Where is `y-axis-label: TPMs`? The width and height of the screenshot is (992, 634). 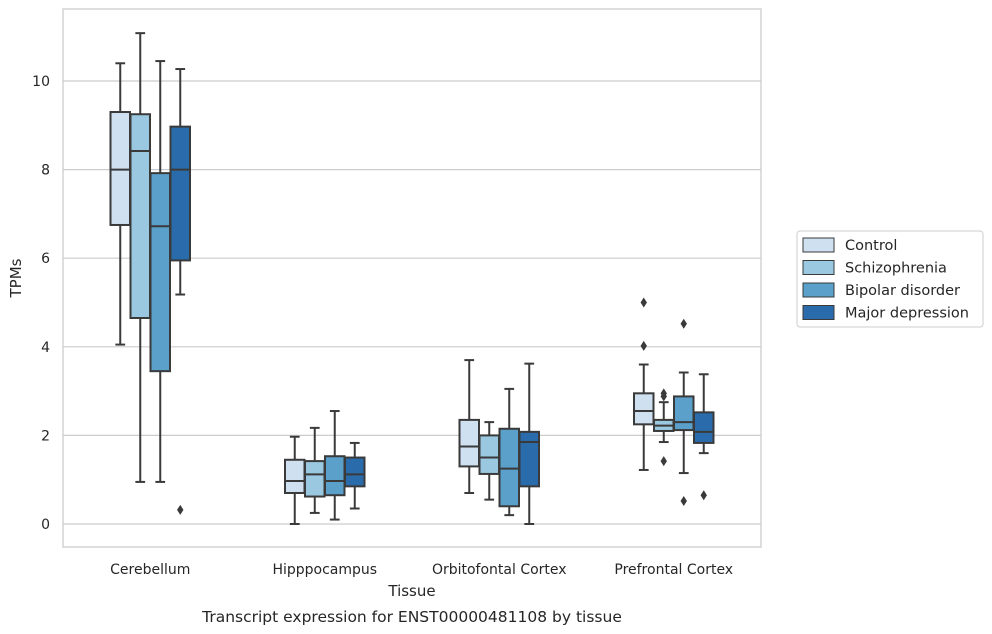 y-axis-label: TPMs is located at coordinates (16, 278).